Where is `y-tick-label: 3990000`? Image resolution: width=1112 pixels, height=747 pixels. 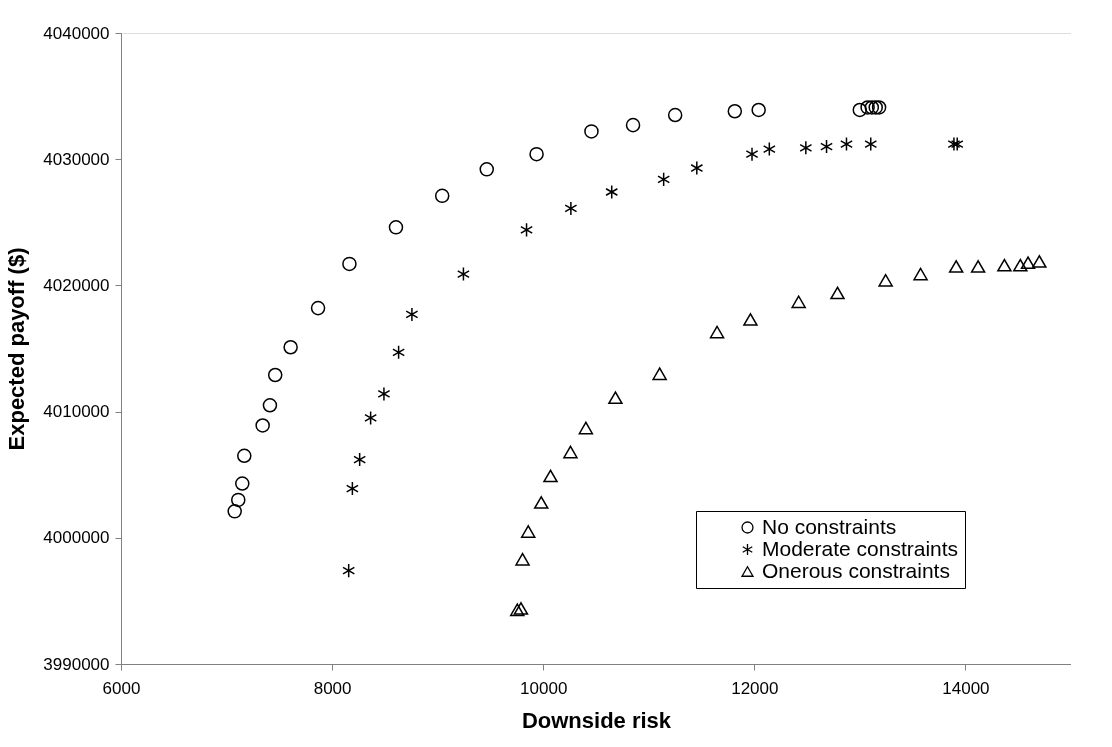
y-tick-label: 3990000 is located at coordinates (76, 664).